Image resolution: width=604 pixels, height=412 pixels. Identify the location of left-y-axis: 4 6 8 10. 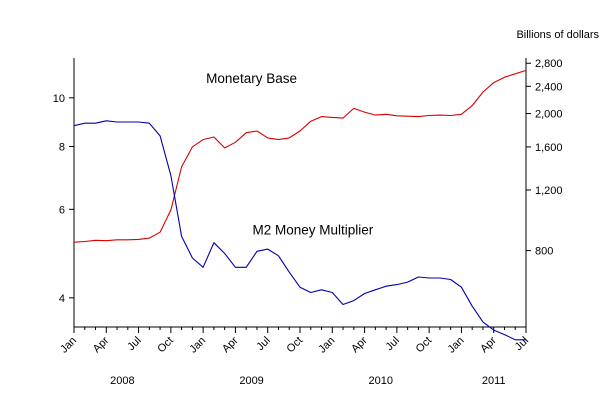
(63, 199).